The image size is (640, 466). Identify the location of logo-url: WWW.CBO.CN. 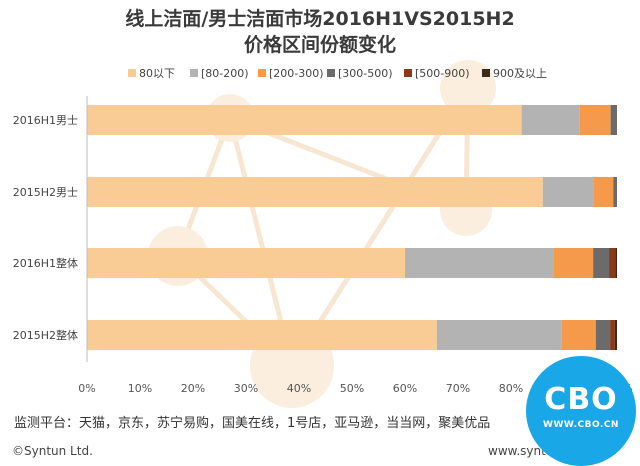
(581, 425).